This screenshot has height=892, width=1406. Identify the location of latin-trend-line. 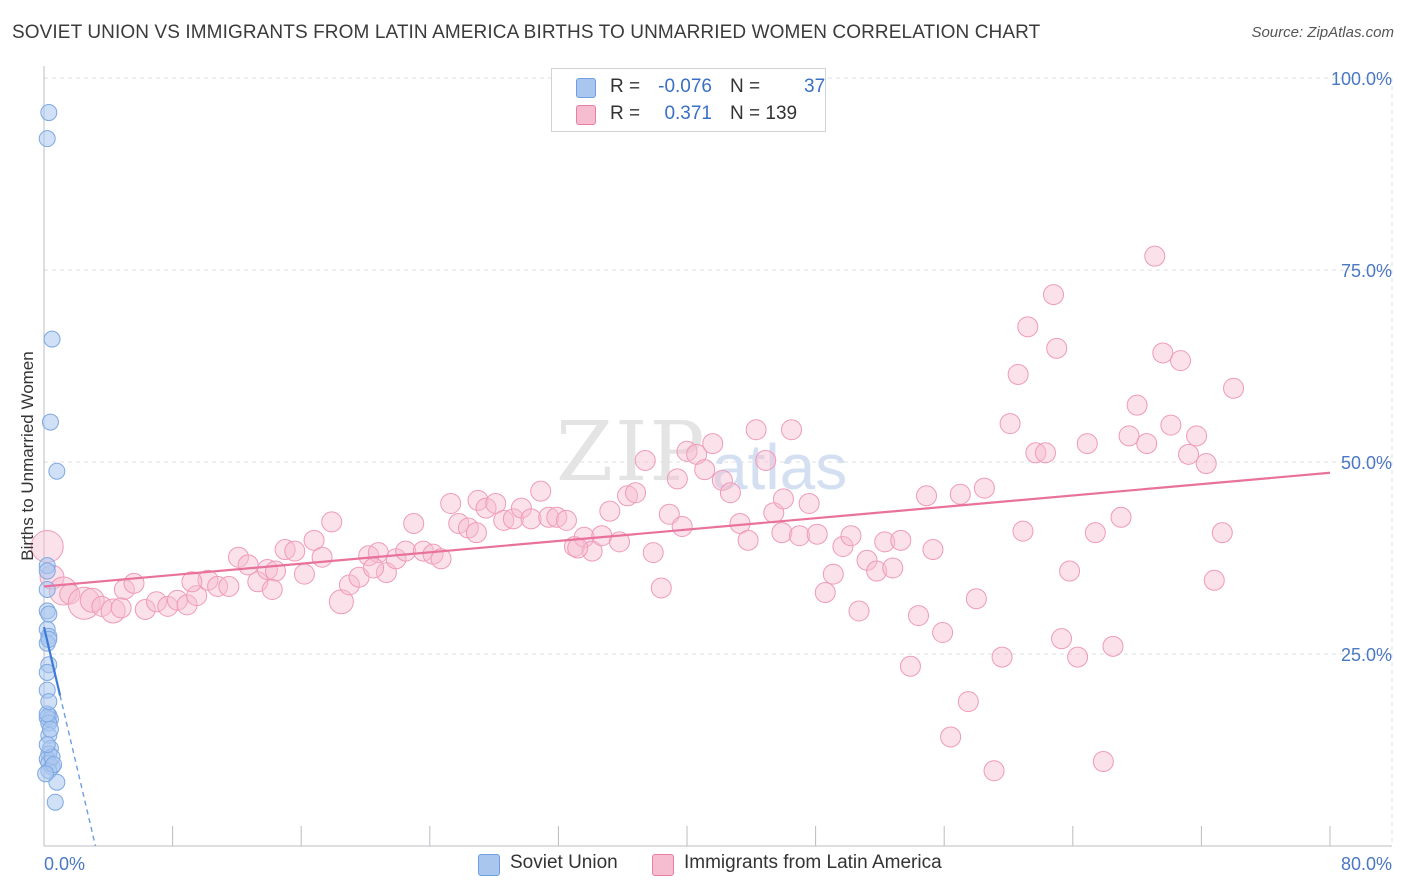
(687, 529).